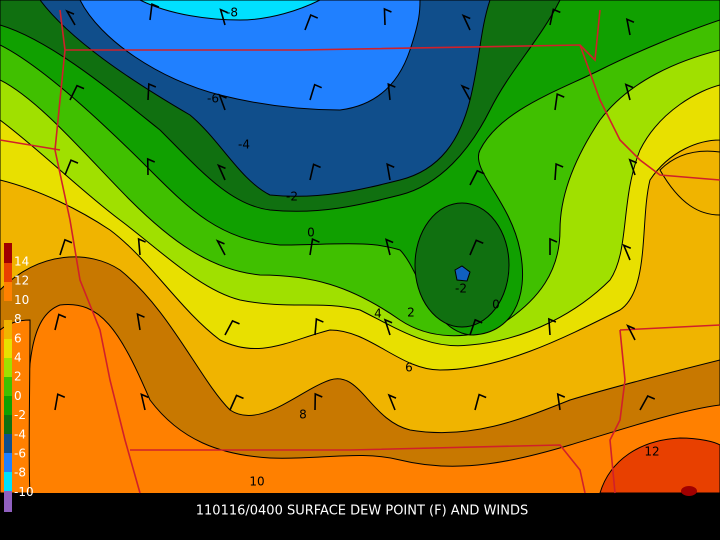 This screenshot has height=540, width=720. I want to click on contour-label: 4, so click(378, 314).